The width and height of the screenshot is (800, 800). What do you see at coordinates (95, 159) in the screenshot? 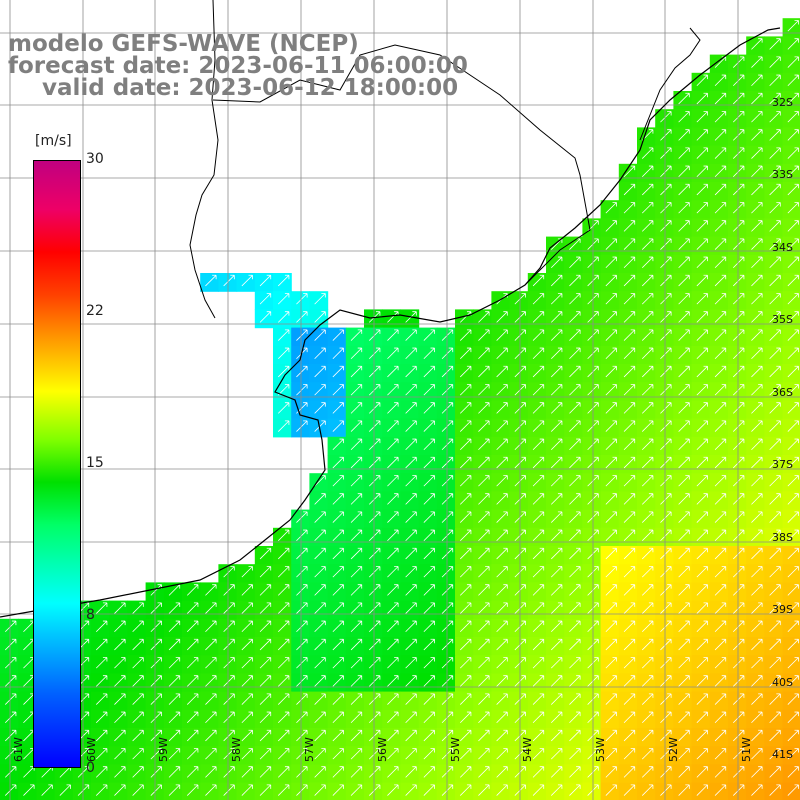
I see `colorbar-tick-30: 30` at bounding box center [95, 159].